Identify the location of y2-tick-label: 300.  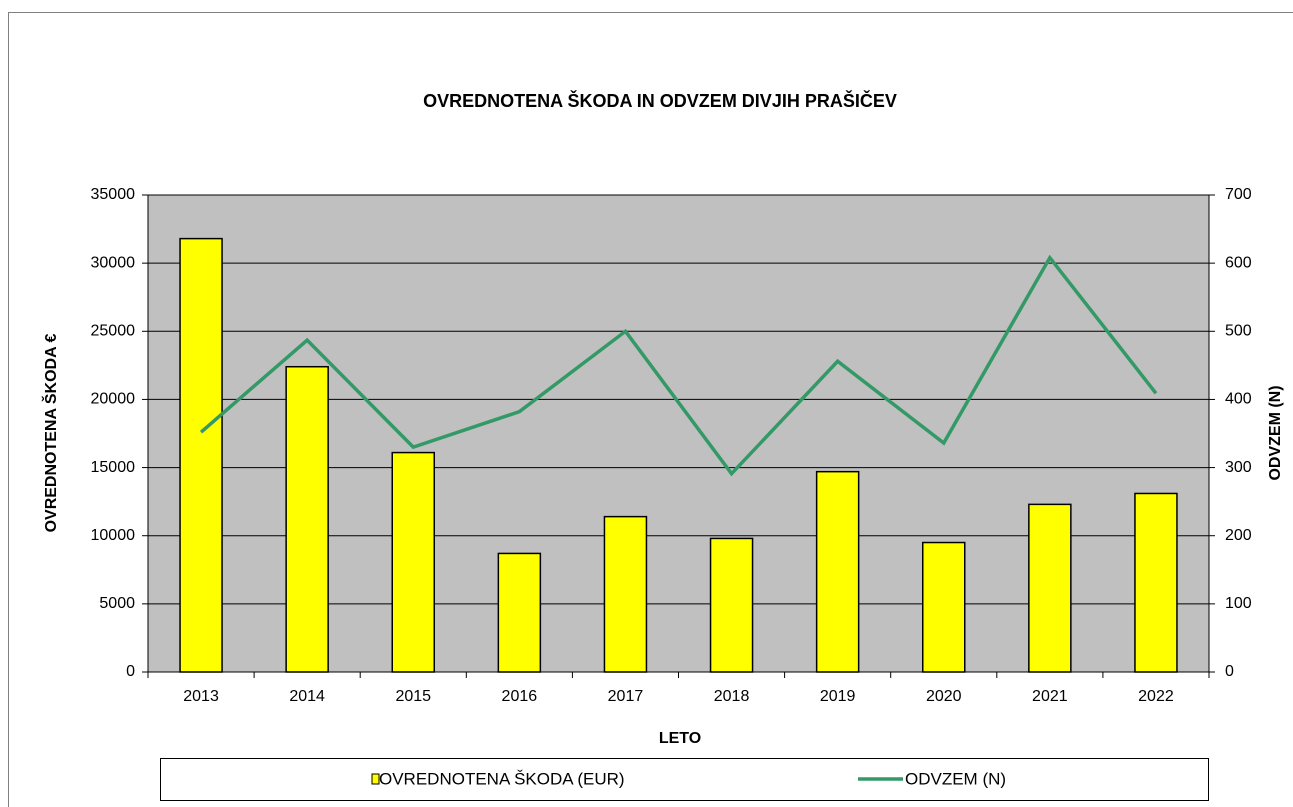
(1238, 467).